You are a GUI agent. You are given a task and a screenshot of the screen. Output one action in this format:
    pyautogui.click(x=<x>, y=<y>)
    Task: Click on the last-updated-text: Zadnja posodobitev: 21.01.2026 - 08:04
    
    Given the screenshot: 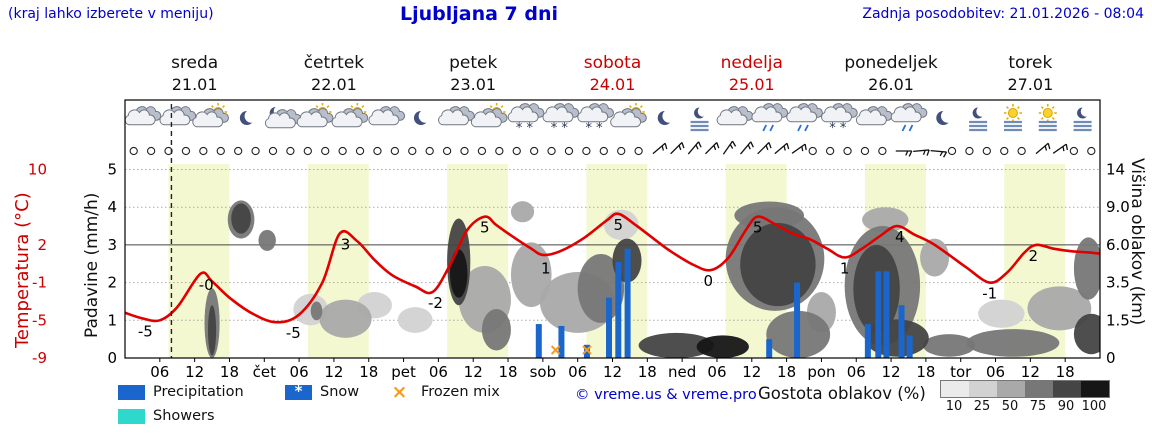 What is the action you would take?
    pyautogui.click(x=1003, y=14)
    